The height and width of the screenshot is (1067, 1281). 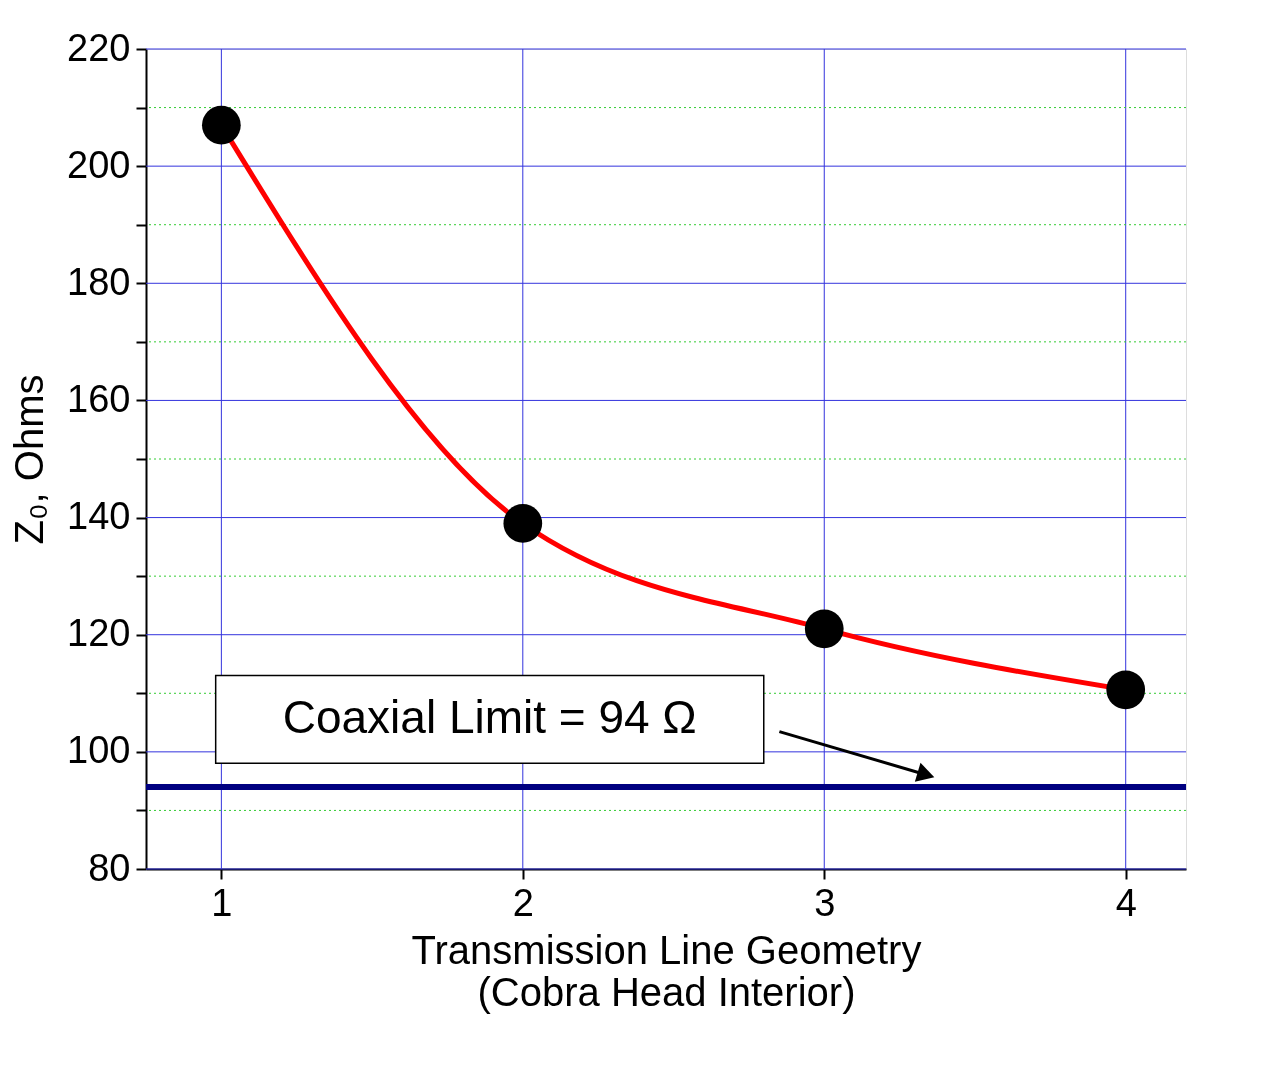 What do you see at coordinates (1126, 902) in the screenshot?
I see `x-tick-label: 4` at bounding box center [1126, 902].